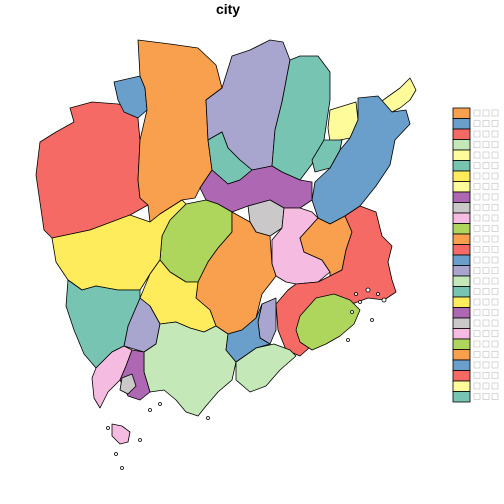  I want to click on grey-south-west, so click(128, 384).